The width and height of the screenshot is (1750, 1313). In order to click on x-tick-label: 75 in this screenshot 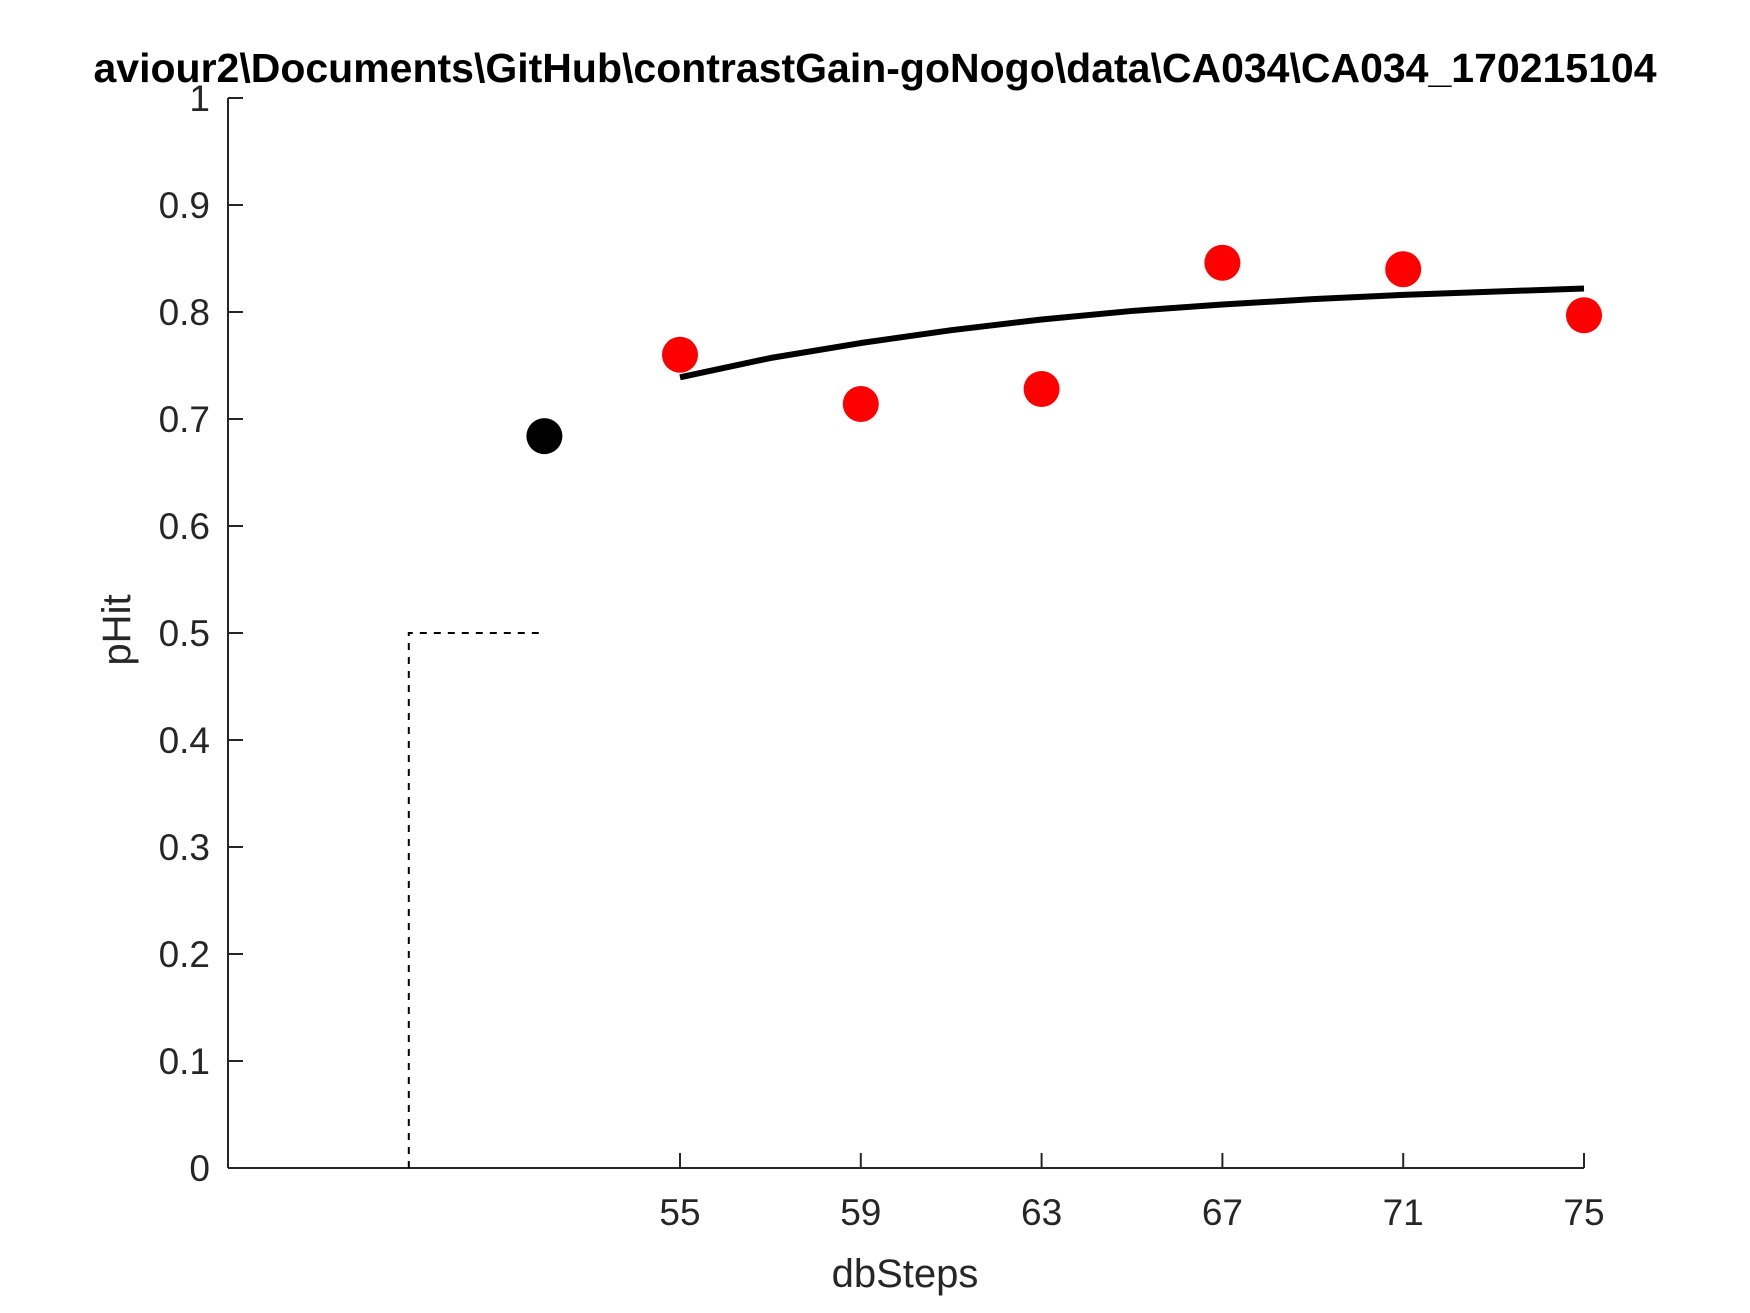, I will do `click(1583, 1212)`.